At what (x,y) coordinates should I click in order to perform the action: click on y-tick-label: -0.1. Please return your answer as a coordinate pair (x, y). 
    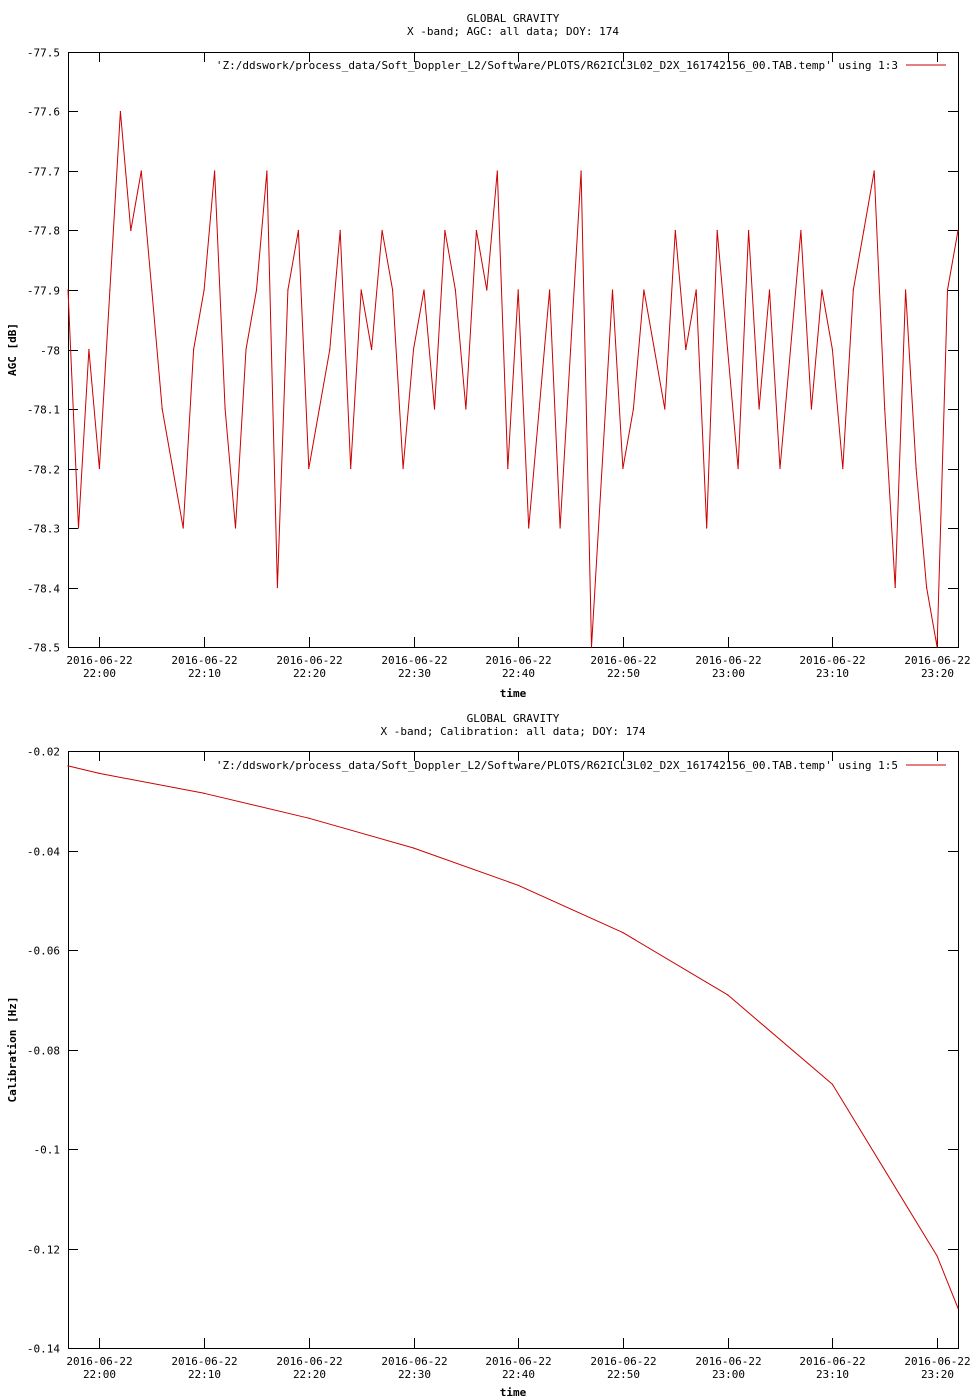
    Looking at the image, I should click on (47, 1150).